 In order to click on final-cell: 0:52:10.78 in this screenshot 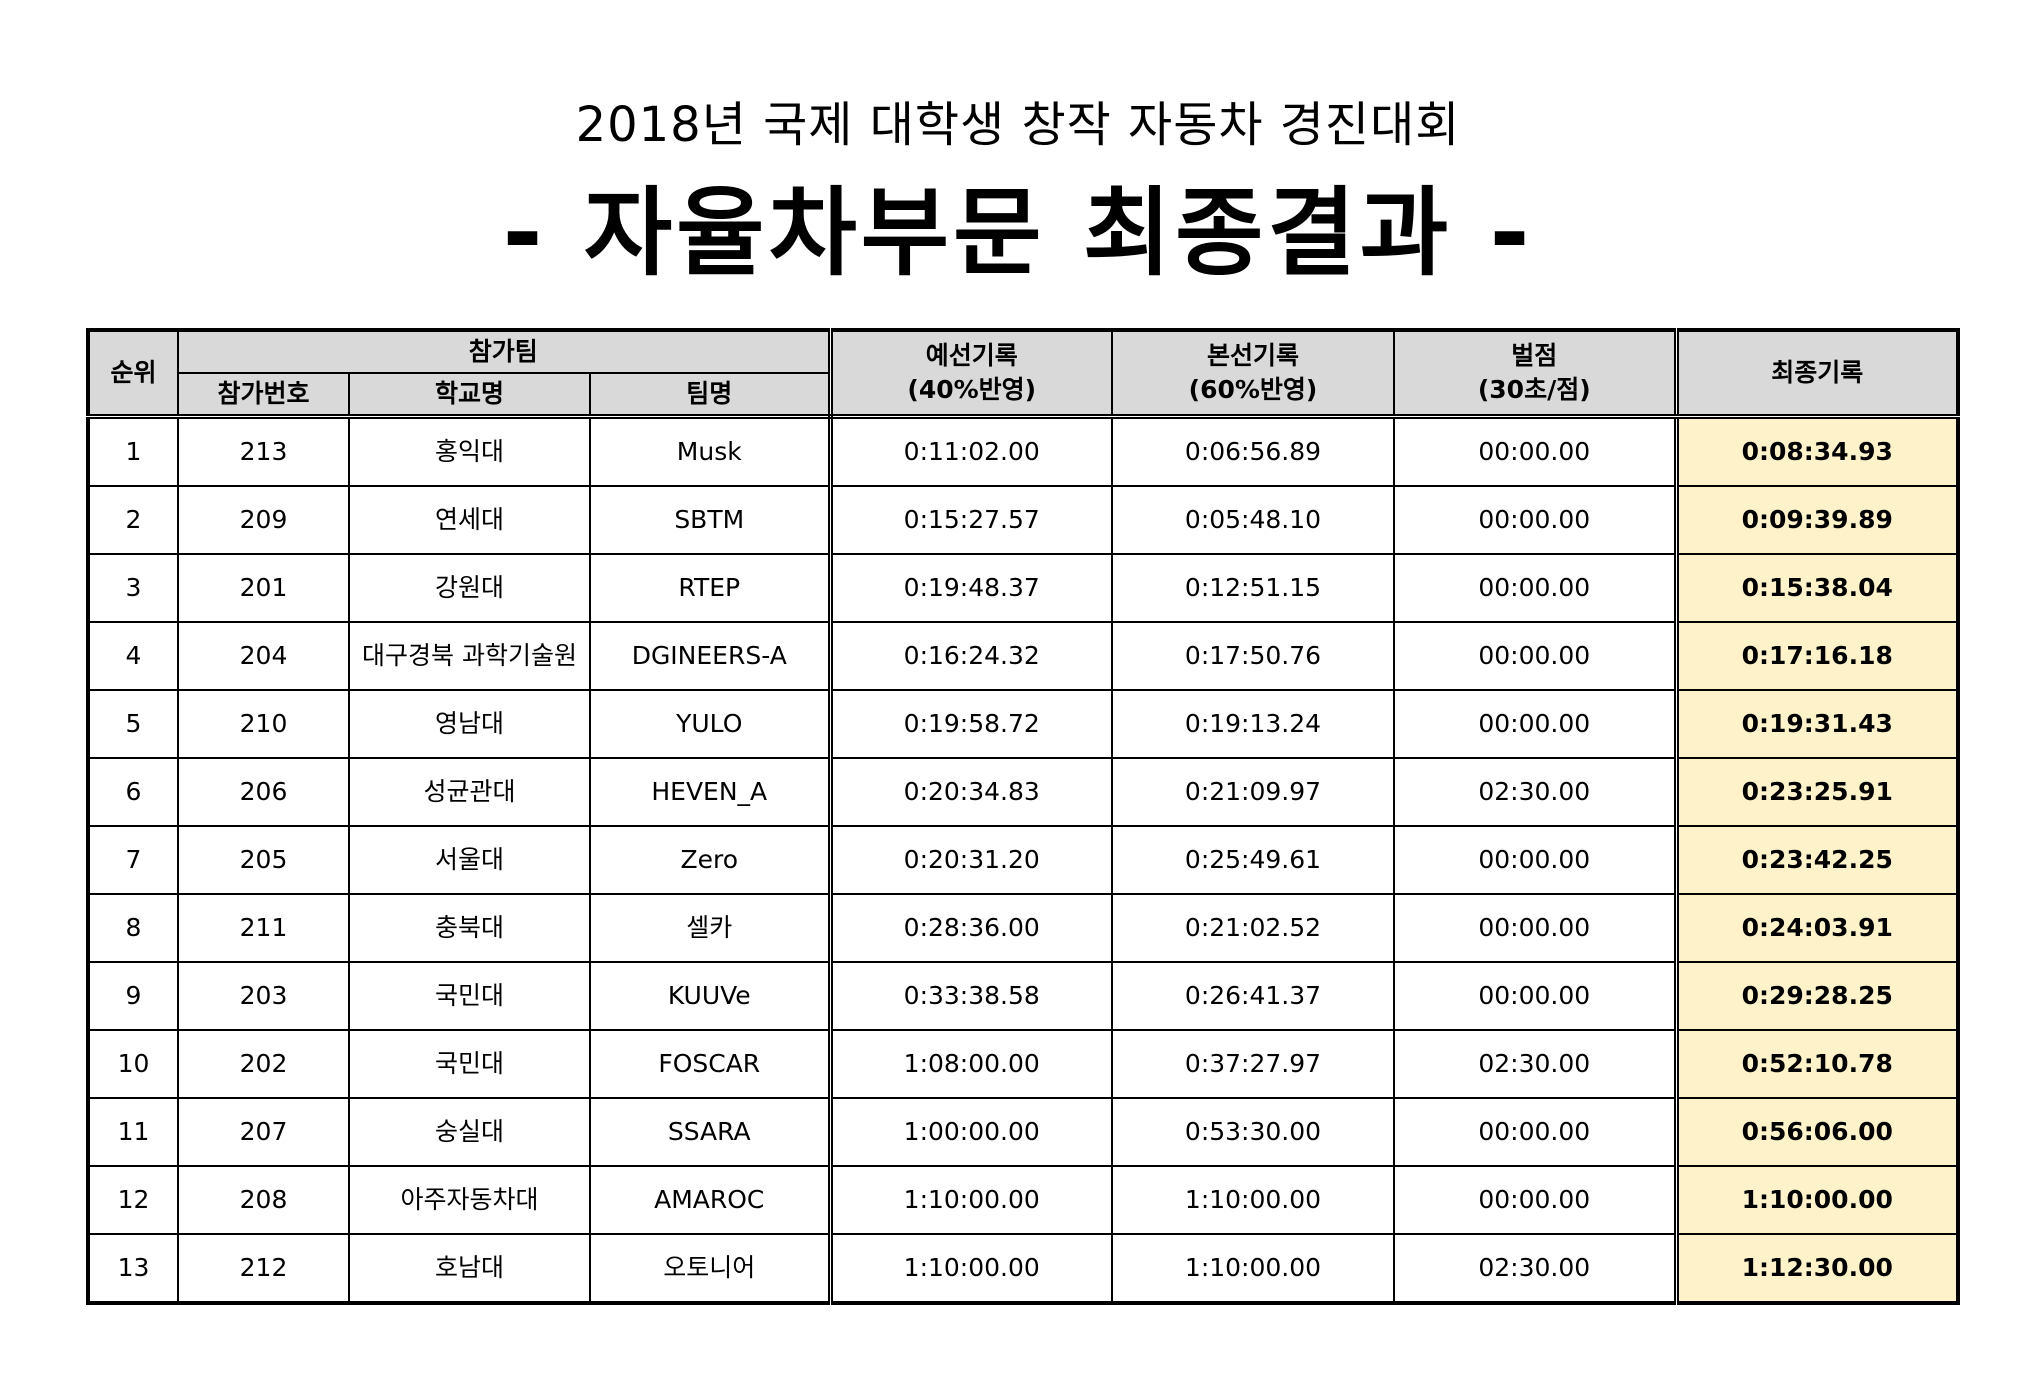, I will do `click(1816, 1064)`.